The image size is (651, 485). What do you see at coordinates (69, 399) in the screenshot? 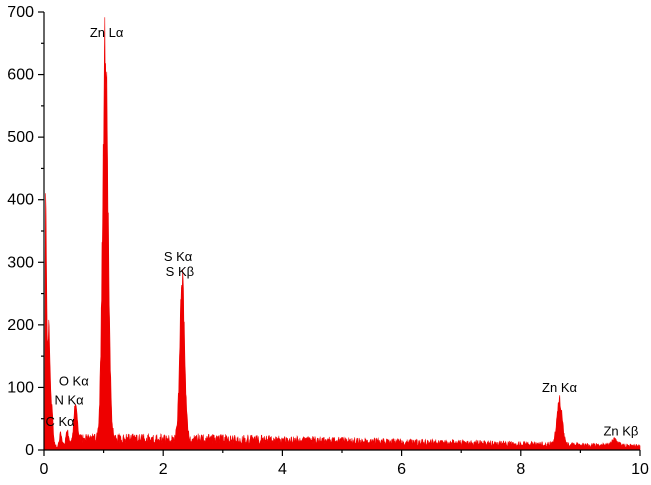
I see `peak-label: N Kα` at bounding box center [69, 399].